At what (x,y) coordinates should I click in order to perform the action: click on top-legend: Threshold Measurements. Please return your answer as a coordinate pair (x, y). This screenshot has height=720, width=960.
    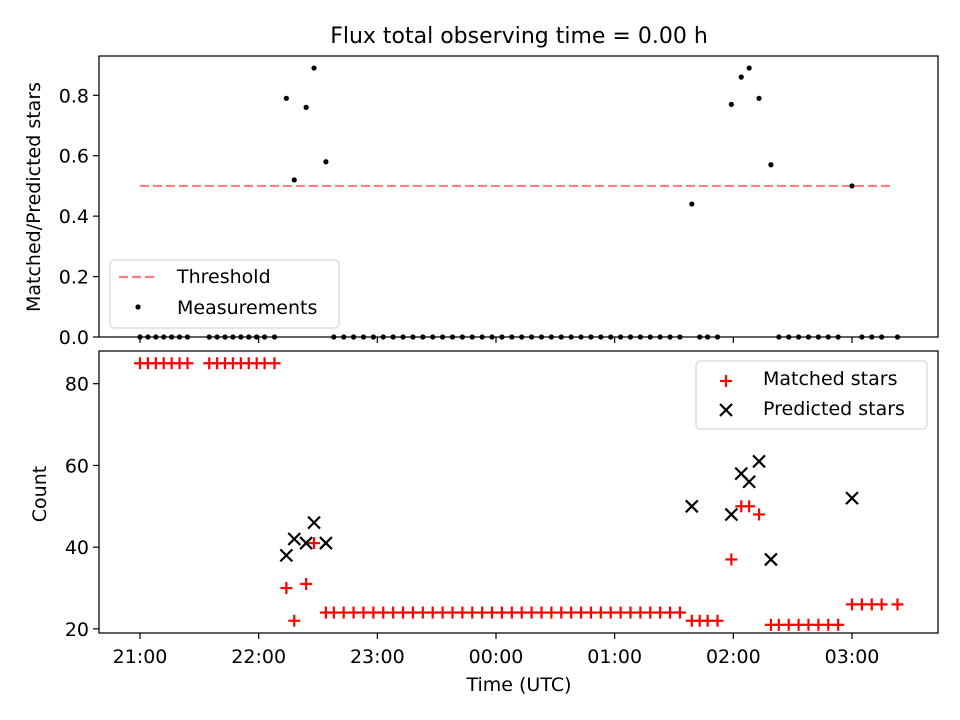
    Looking at the image, I should click on (224, 294).